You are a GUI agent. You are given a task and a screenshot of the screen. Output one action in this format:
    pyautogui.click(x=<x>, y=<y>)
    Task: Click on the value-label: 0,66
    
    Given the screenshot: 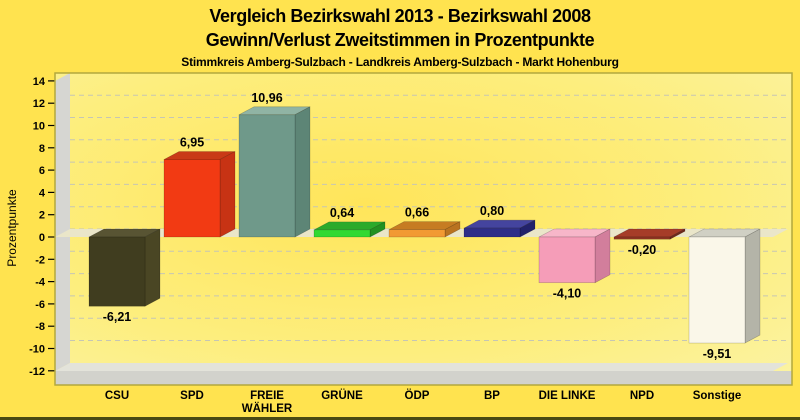 What is the action you would take?
    pyautogui.click(x=417, y=213)
    